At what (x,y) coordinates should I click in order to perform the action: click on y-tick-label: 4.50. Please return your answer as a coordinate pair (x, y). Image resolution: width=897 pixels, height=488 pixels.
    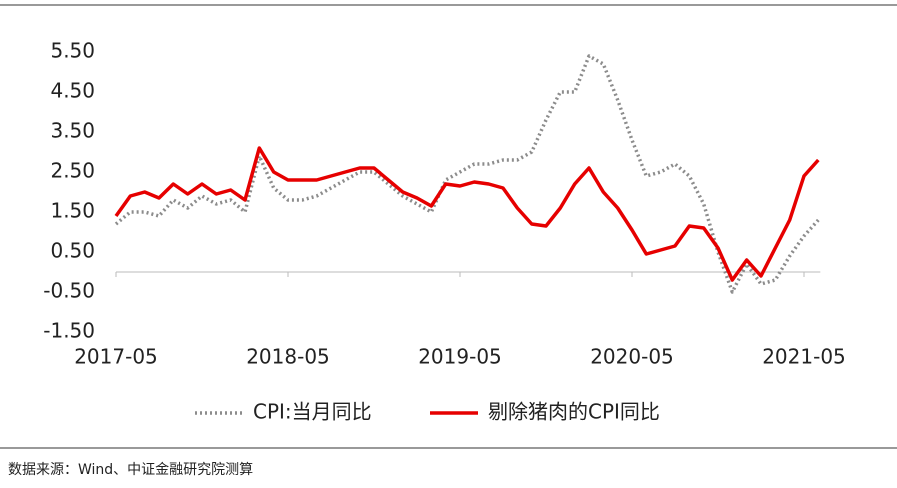
    Looking at the image, I should click on (72, 91).